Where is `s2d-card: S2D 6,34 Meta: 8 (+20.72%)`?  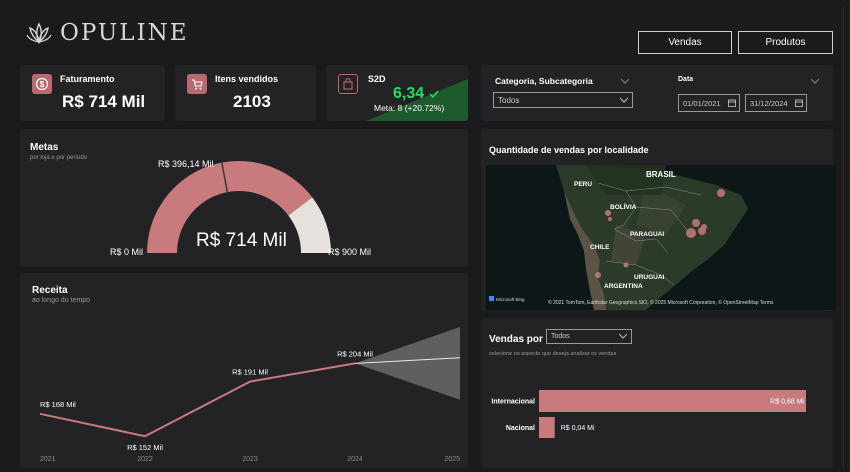 s2d-card: S2D 6,34 Meta: 8 (+20.72%) is located at coordinates (397, 93).